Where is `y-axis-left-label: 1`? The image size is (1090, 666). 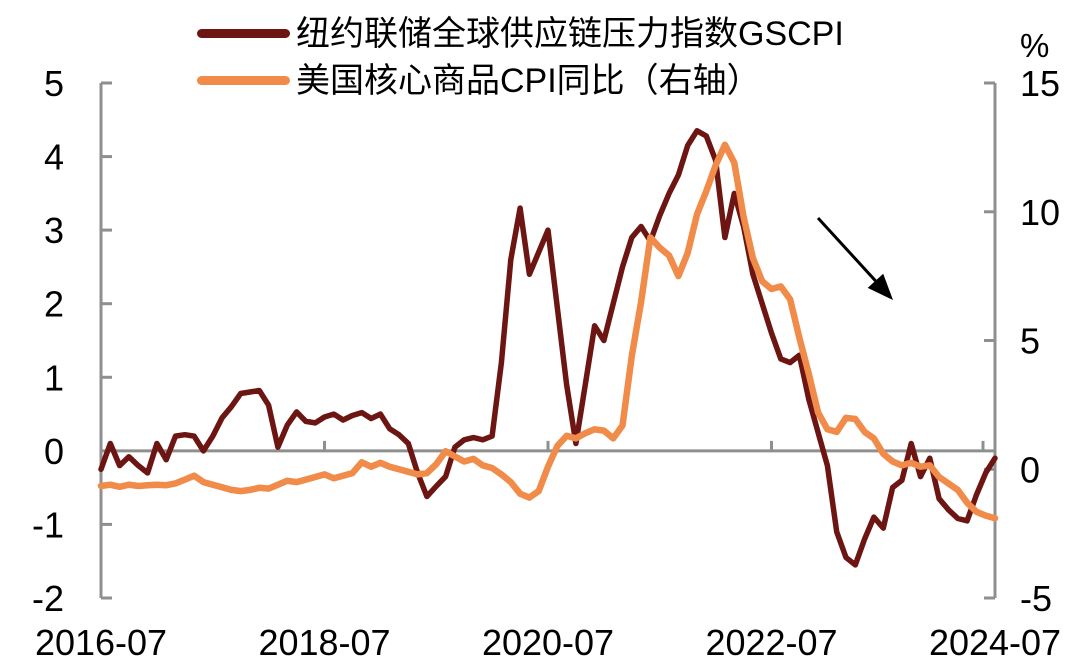 y-axis-left-label: 1 is located at coordinates (54, 377).